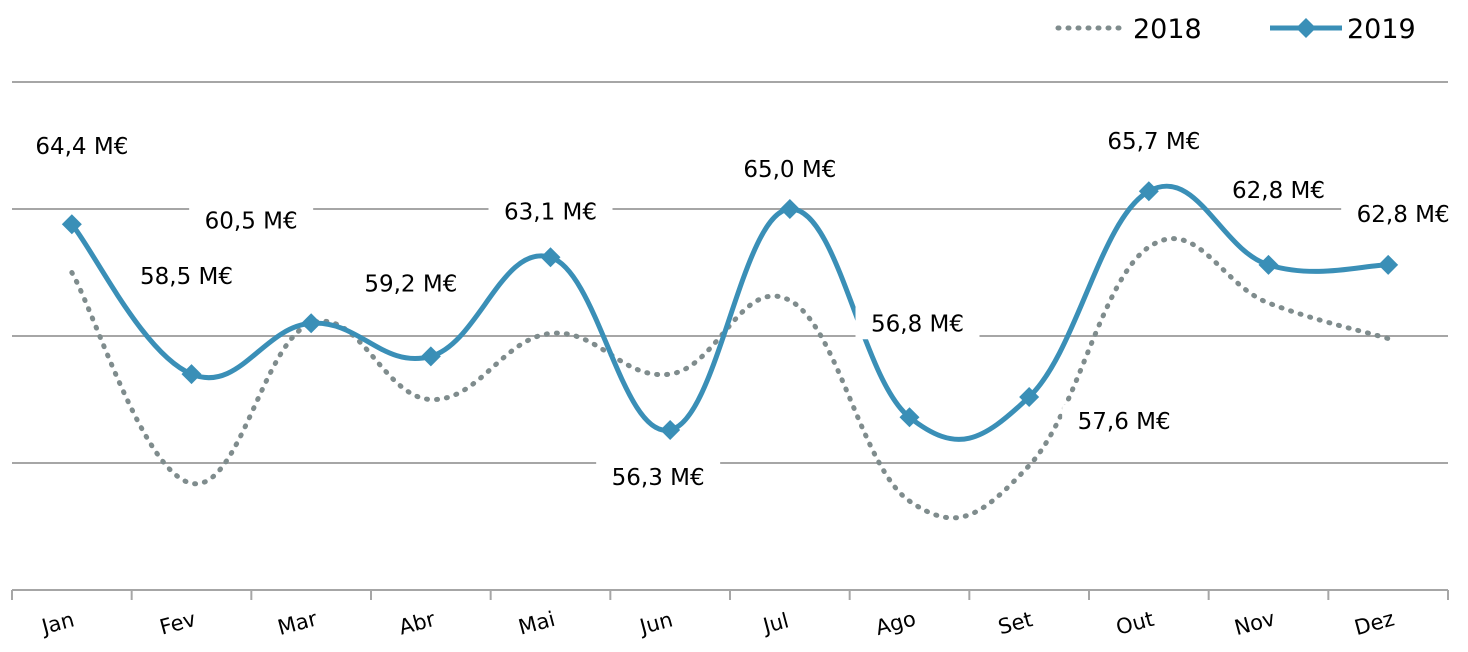 The height and width of the screenshot is (652, 1468). I want to click on x-tick-label: Jan, so click(56, 623).